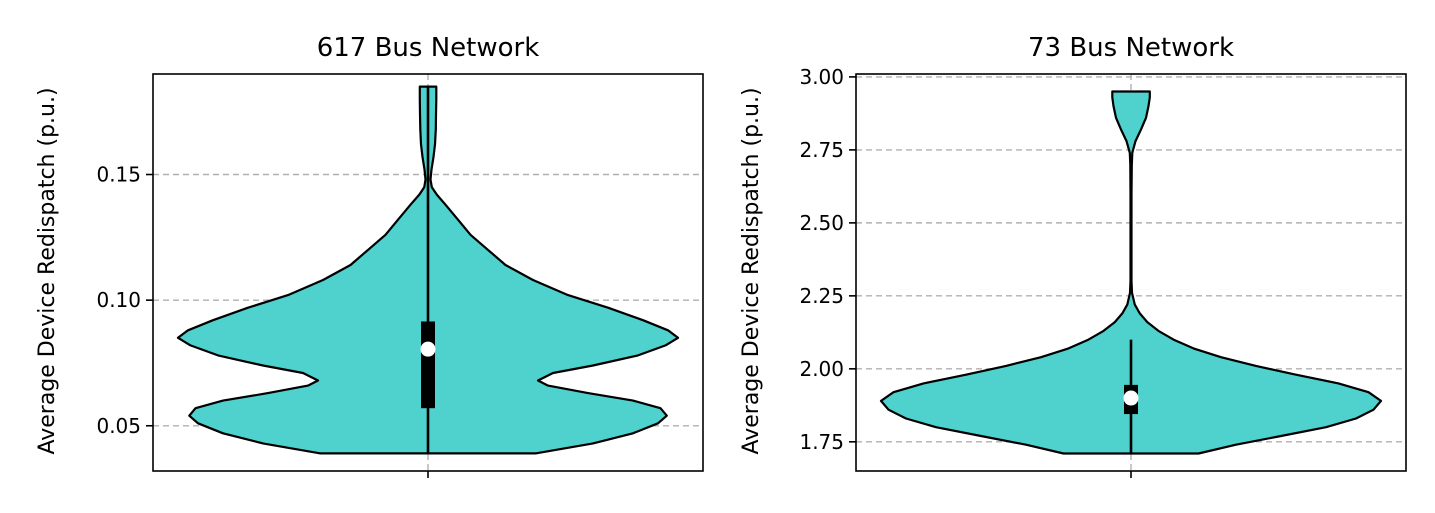 The image size is (1435, 513). What do you see at coordinates (821, 369) in the screenshot?
I see `y-tick-label: 2.00` at bounding box center [821, 369].